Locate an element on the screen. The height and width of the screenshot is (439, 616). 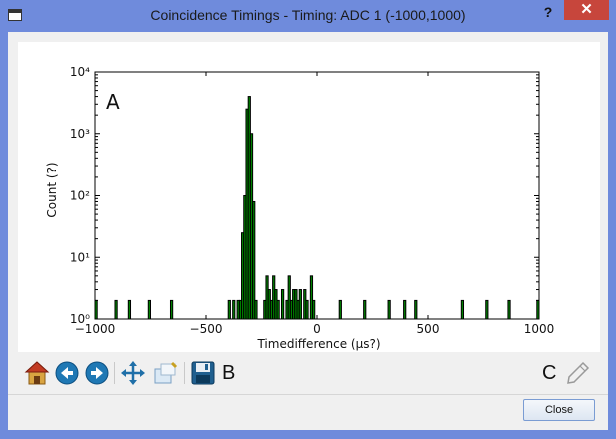
back-button is located at coordinates (67, 373).